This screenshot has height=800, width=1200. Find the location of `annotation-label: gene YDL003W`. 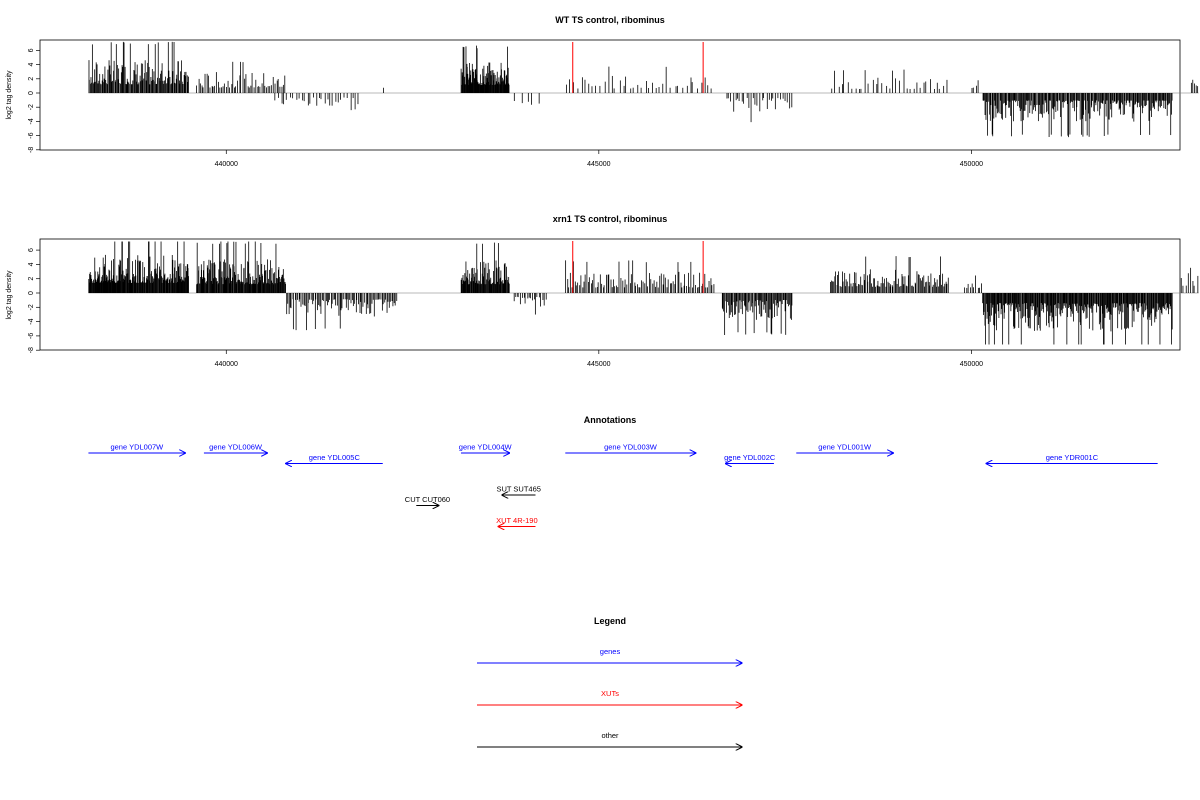

annotation-label: gene YDL003W is located at coordinates (631, 447).